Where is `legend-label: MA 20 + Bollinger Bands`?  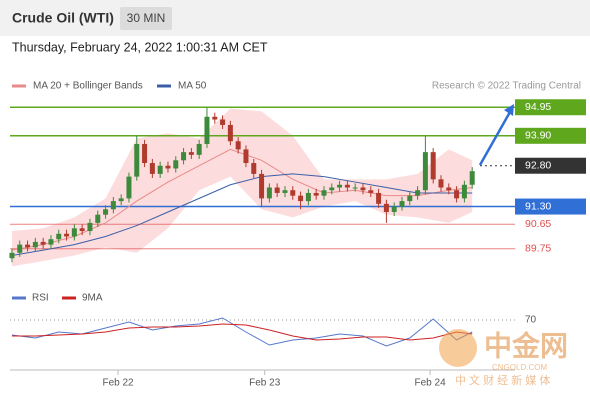
legend-label: MA 20 + Bollinger Bands is located at coordinates (88, 86).